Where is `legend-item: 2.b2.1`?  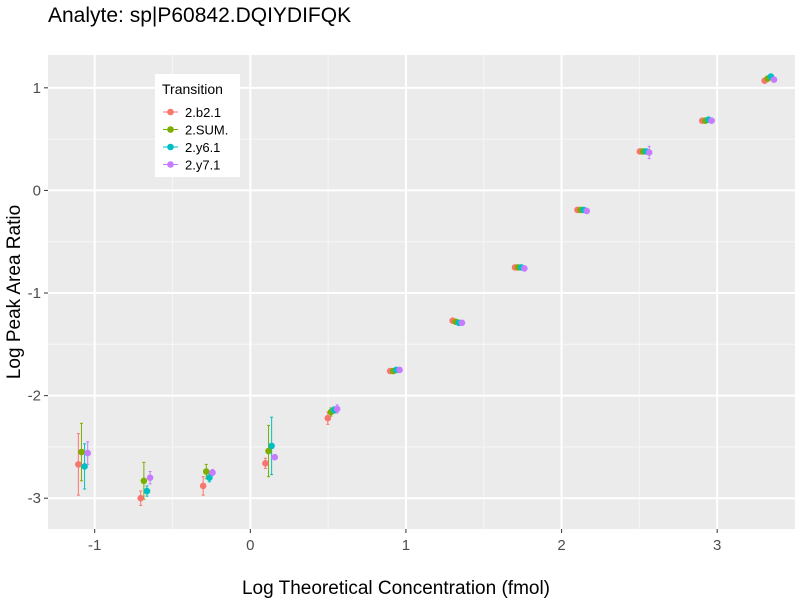 legend-item: 2.b2.1 is located at coordinates (192, 112).